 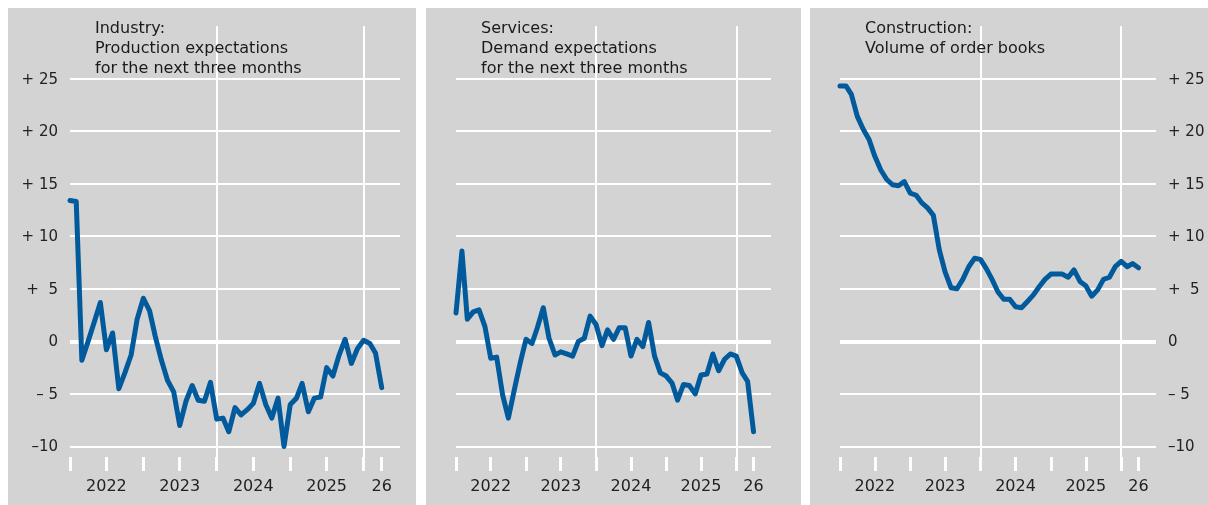 What do you see at coordinates (42, 288) in the screenshot?
I see `y-tick-label: + 5` at bounding box center [42, 288].